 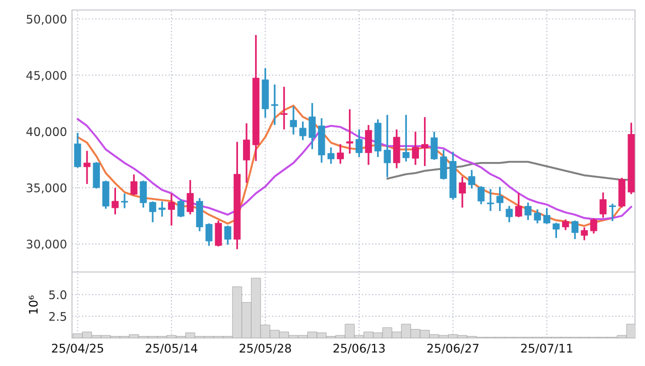 What do you see at coordinates (46, 132) in the screenshot?
I see `y-tick-label: 40,000` at bounding box center [46, 132].